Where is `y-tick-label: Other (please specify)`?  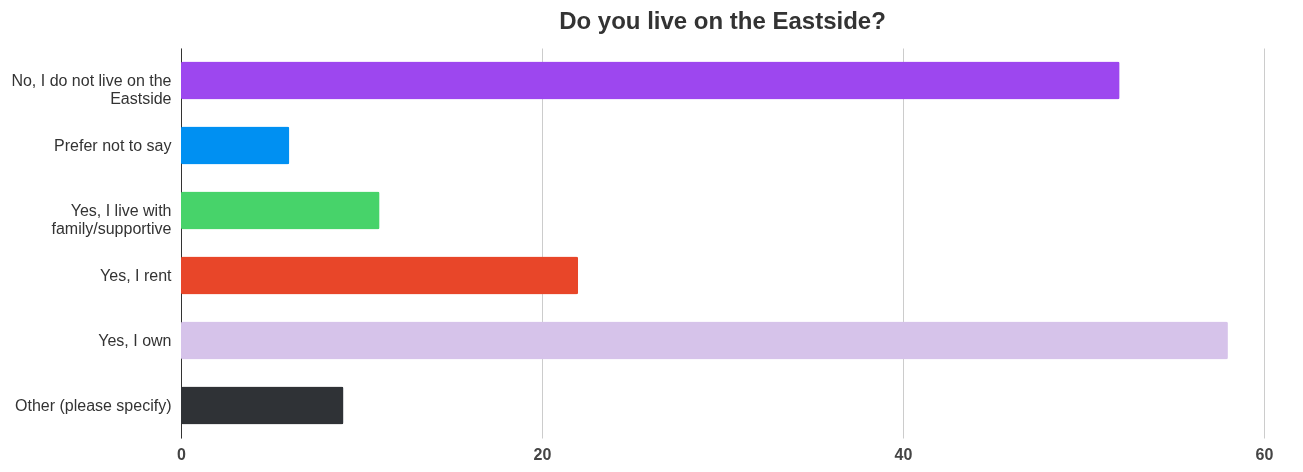
y-tick-label: Other (please specify) is located at coordinates (93, 405).